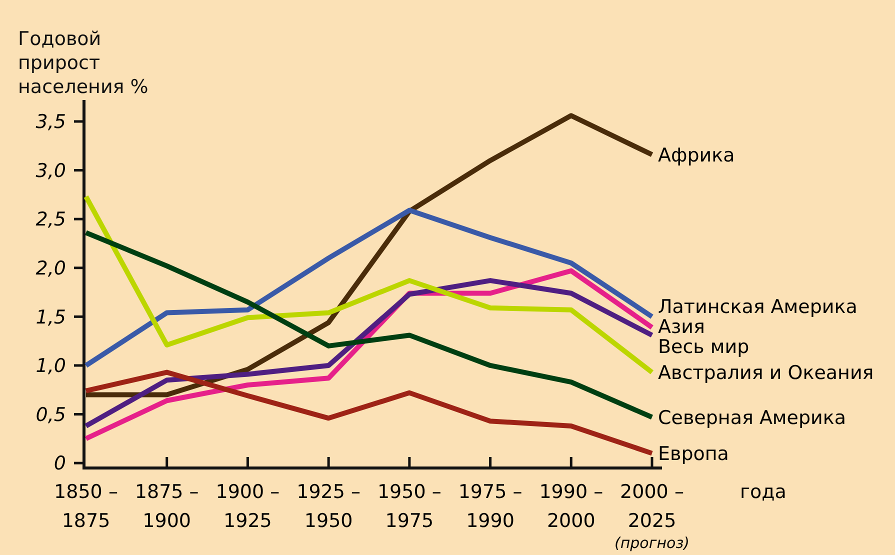 The image size is (895, 555). Describe the element at coordinates (681, 327) in the screenshot. I see `series-label: Азия` at that location.